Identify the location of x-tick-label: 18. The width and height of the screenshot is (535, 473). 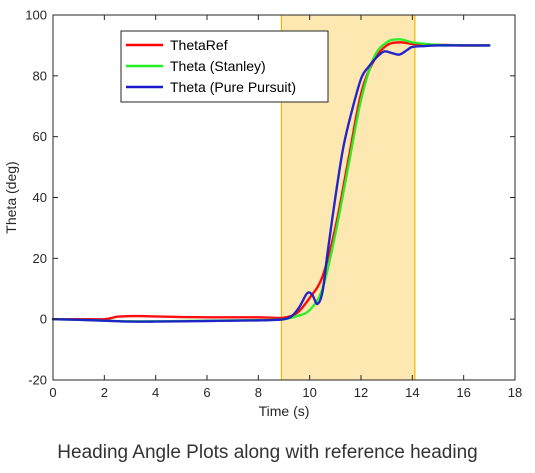
(515, 392).